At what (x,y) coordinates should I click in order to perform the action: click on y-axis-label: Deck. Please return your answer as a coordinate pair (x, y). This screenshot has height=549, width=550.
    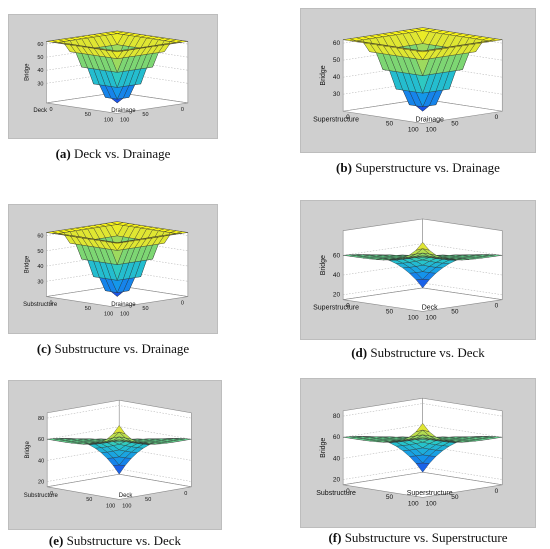
    Looking at the image, I should click on (126, 496).